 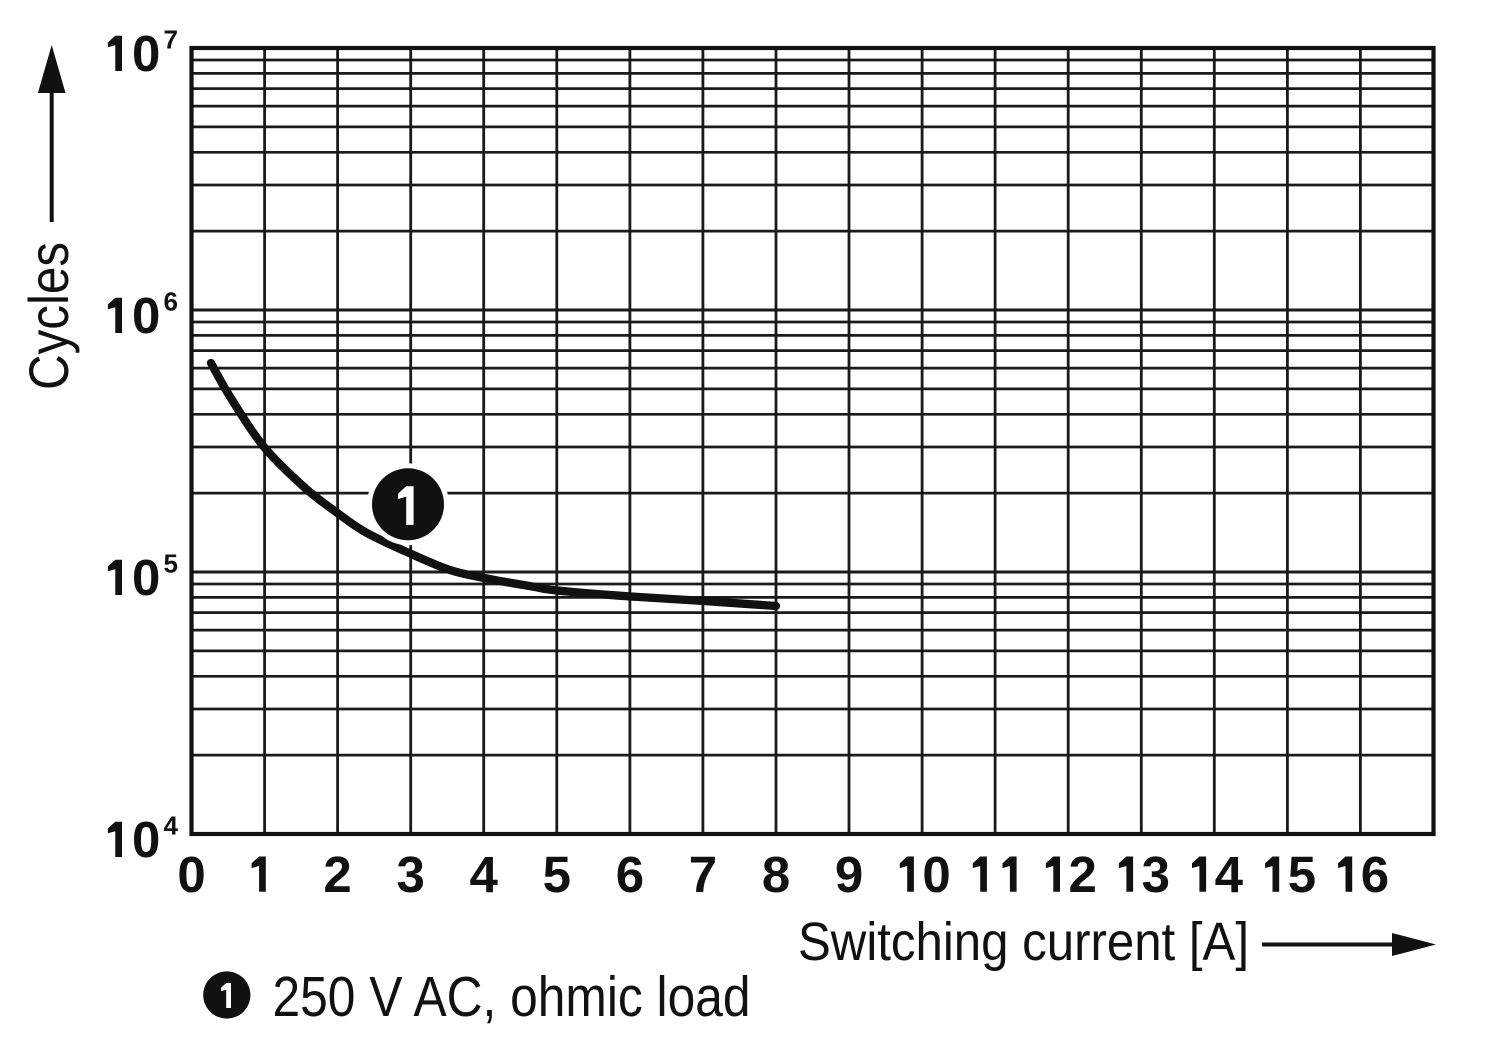 I want to click on svg-text: Switching current [A], so click(x=1023, y=942).